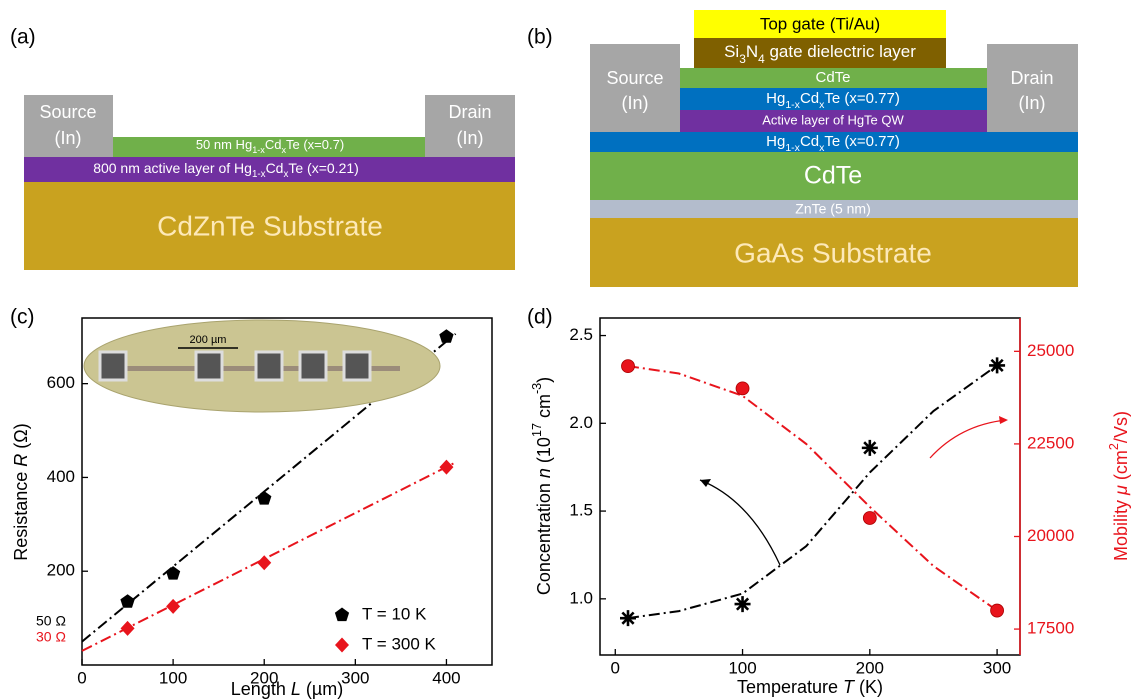 Image resolution: width=1142 pixels, height=700 pixels. I want to click on layer-label: Top gate (Ti/Au), so click(820, 23).